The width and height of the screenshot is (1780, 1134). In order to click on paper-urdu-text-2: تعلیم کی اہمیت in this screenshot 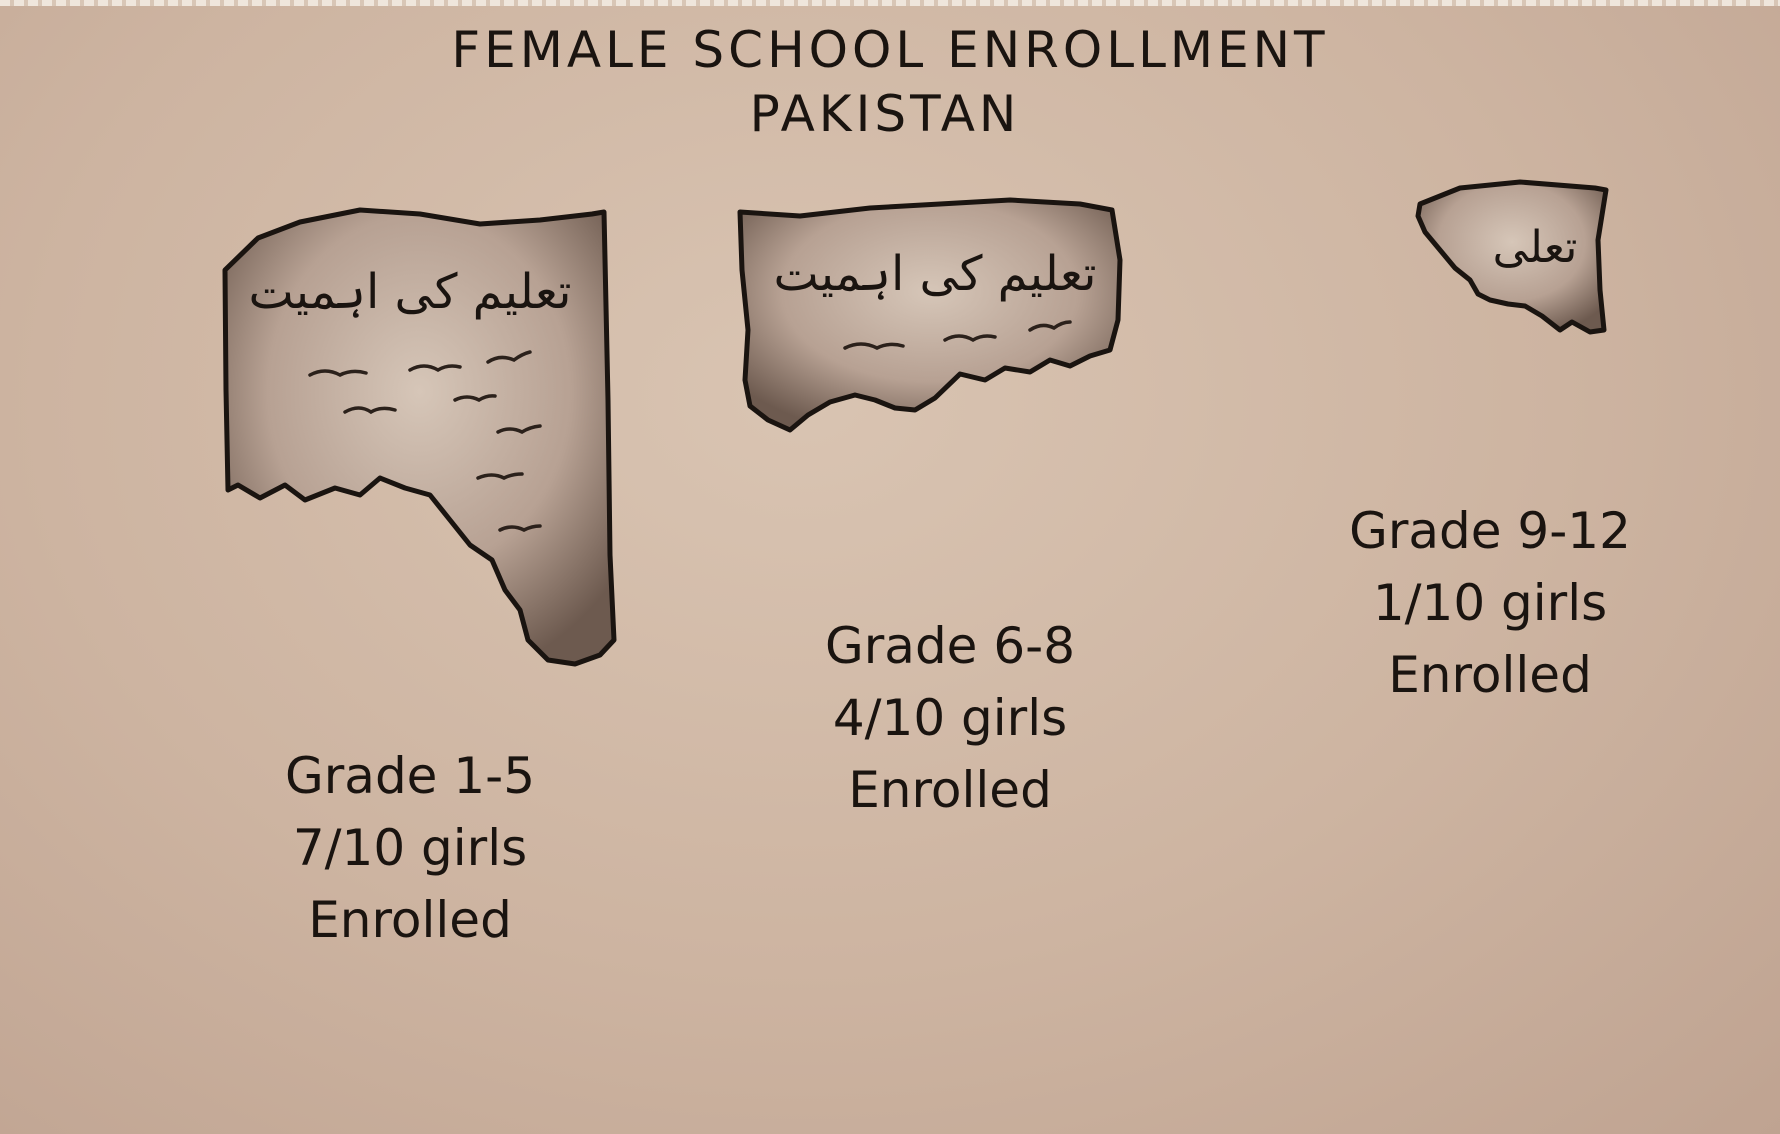, I will do `click(934, 274)`.